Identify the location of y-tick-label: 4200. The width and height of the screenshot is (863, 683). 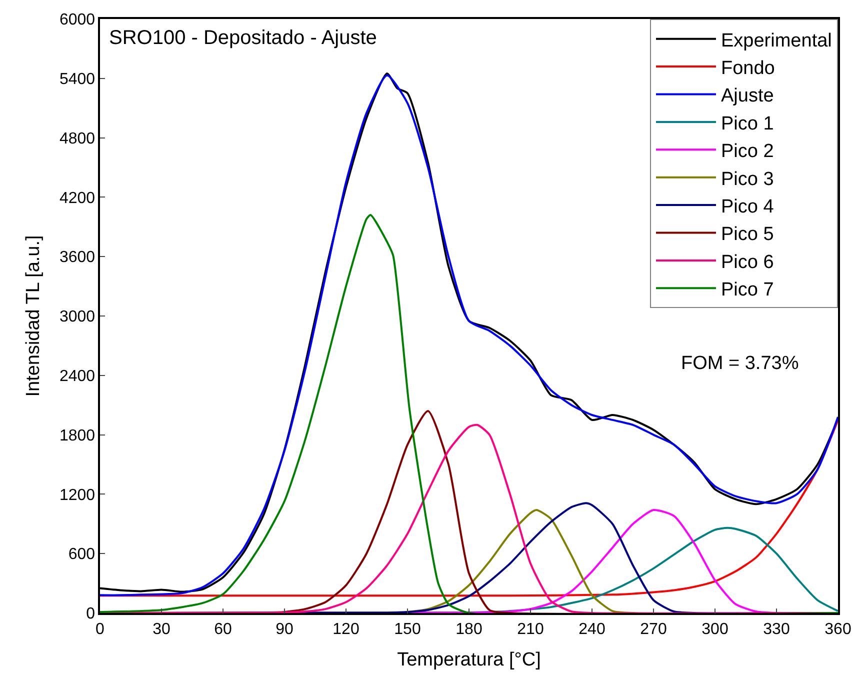
(77, 198).